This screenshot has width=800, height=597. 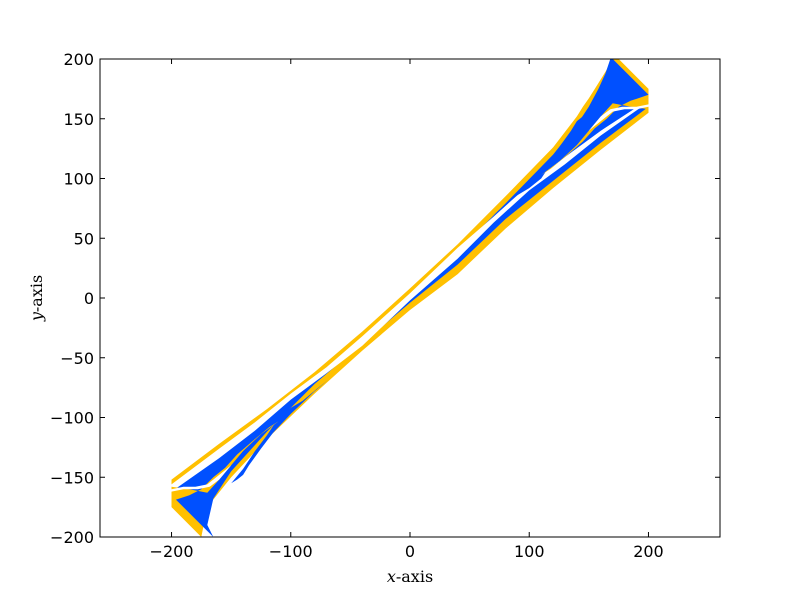 I want to click on y-tick-label: −200, so click(x=72, y=537).